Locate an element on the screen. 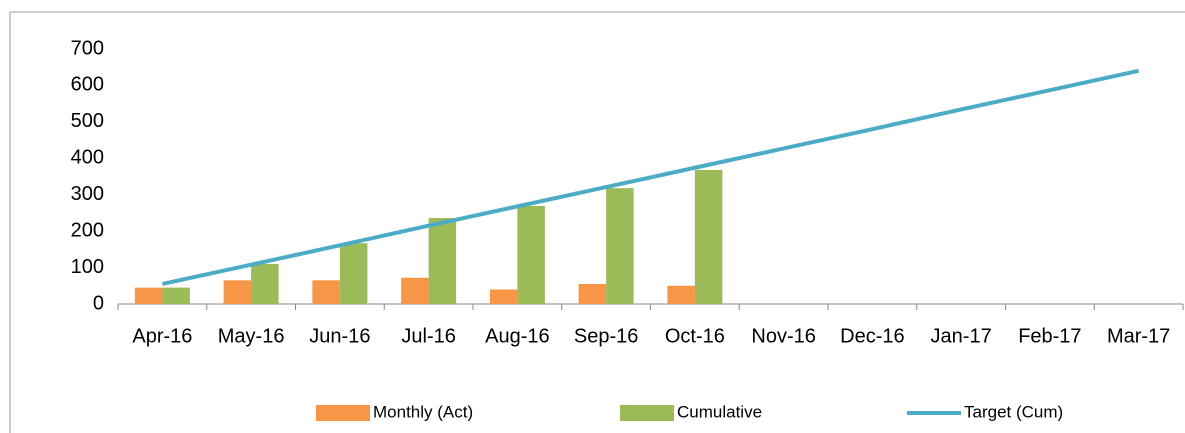 The width and height of the screenshot is (1185, 433). legend-label: Cumulative is located at coordinates (719, 411).